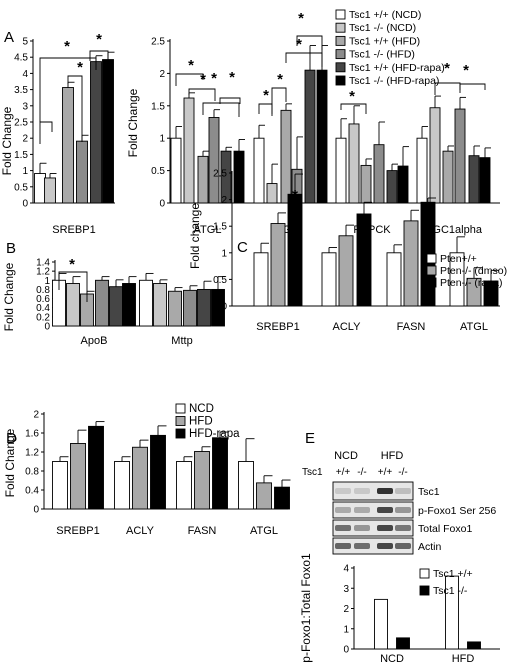  I want to click on blot-strip, so click(373, 528).